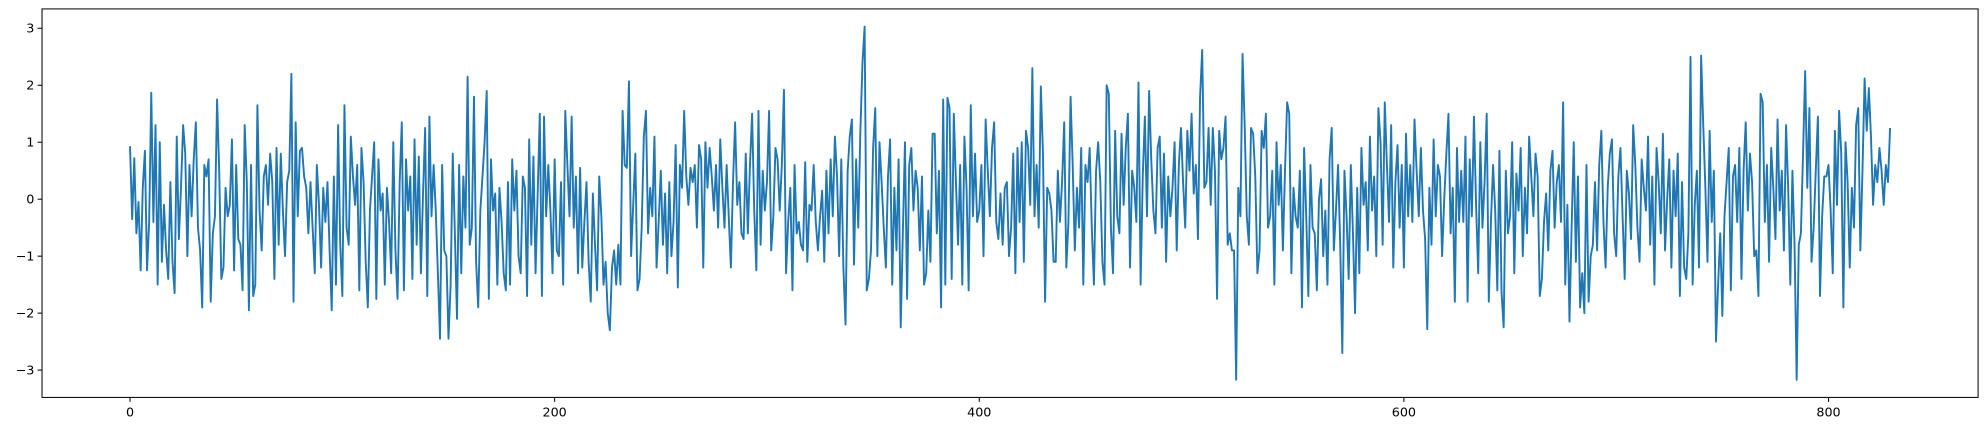 Image resolution: width=1987 pixels, height=428 pixels. Describe the element at coordinates (25, 257) in the screenshot. I see `y-tick-label: −1` at that location.